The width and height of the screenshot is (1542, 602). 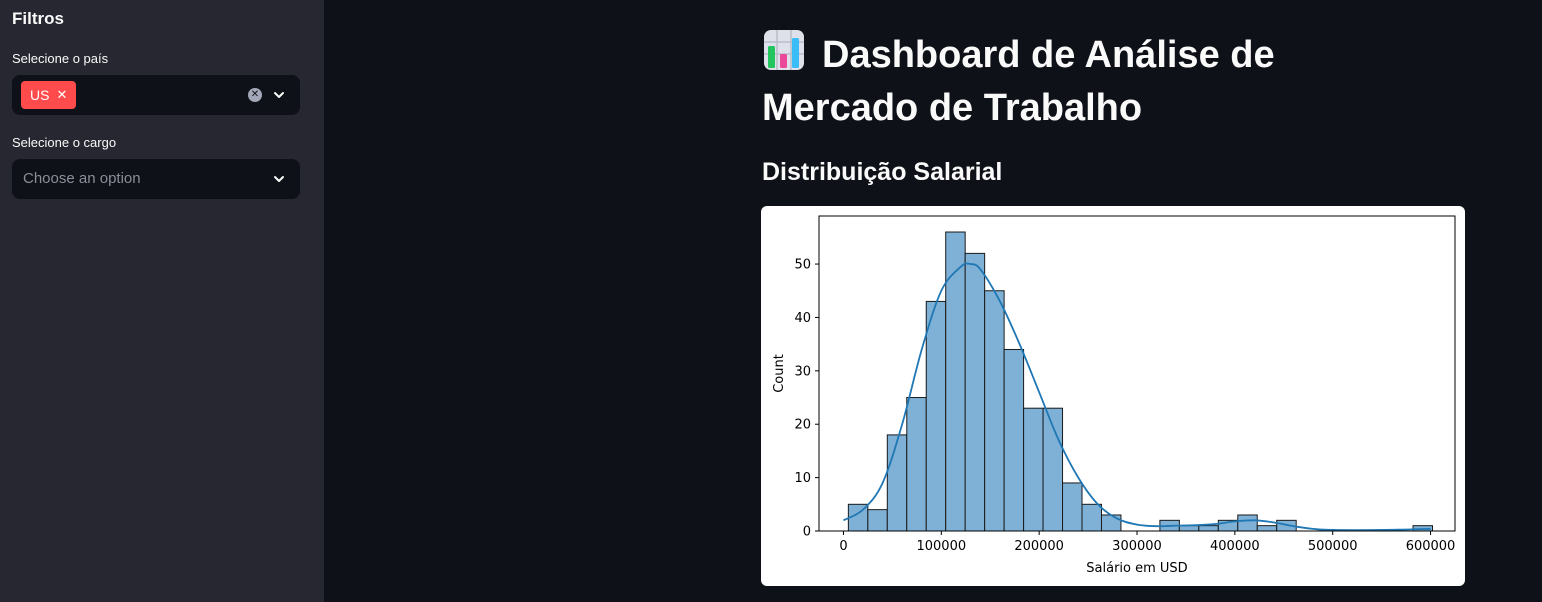 I want to click on bar-chart-emoji-icon, so click(x=784, y=50).